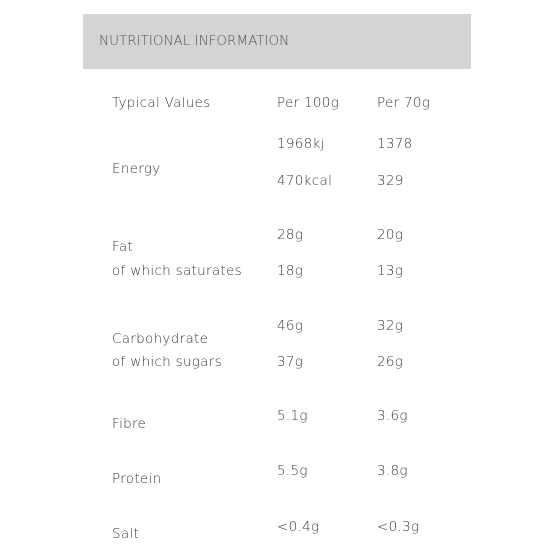 The width and height of the screenshot is (560, 560). Describe the element at coordinates (137, 479) in the screenshot. I see `row-label: Protein` at that location.